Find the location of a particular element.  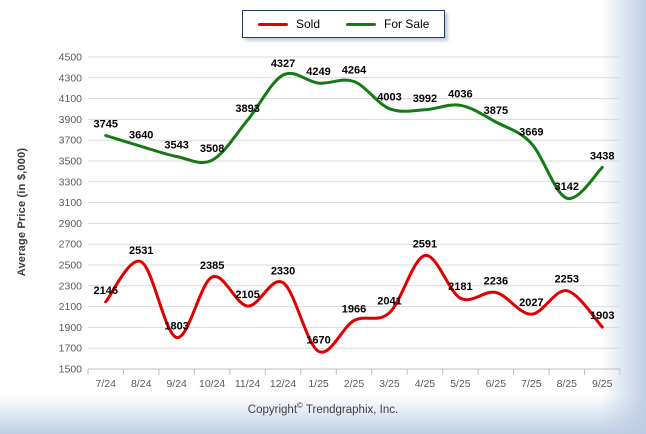

copyright-text: Copyright© Trendgraphix, Inc. is located at coordinates (323, 408).